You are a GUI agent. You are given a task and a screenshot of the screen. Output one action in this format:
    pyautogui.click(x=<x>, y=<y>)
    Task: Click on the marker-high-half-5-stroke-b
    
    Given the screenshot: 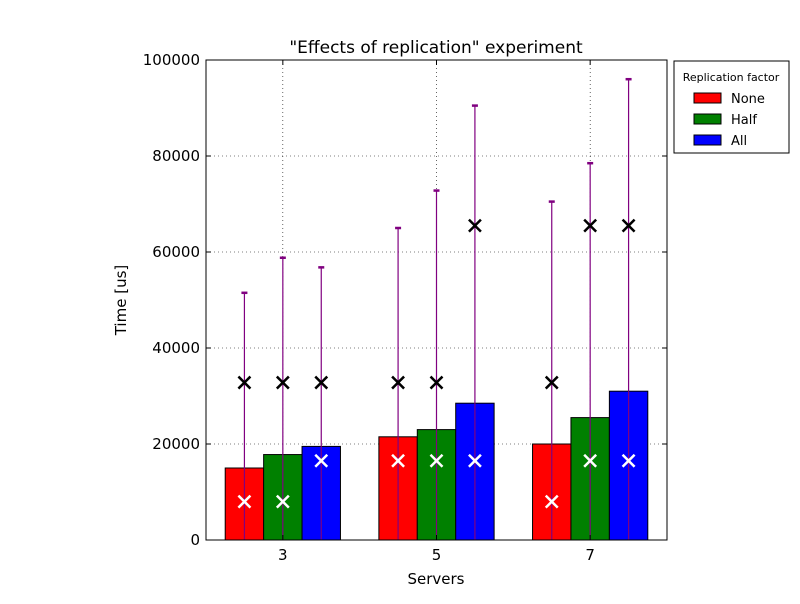 What is the action you would take?
    pyautogui.click(x=436, y=382)
    